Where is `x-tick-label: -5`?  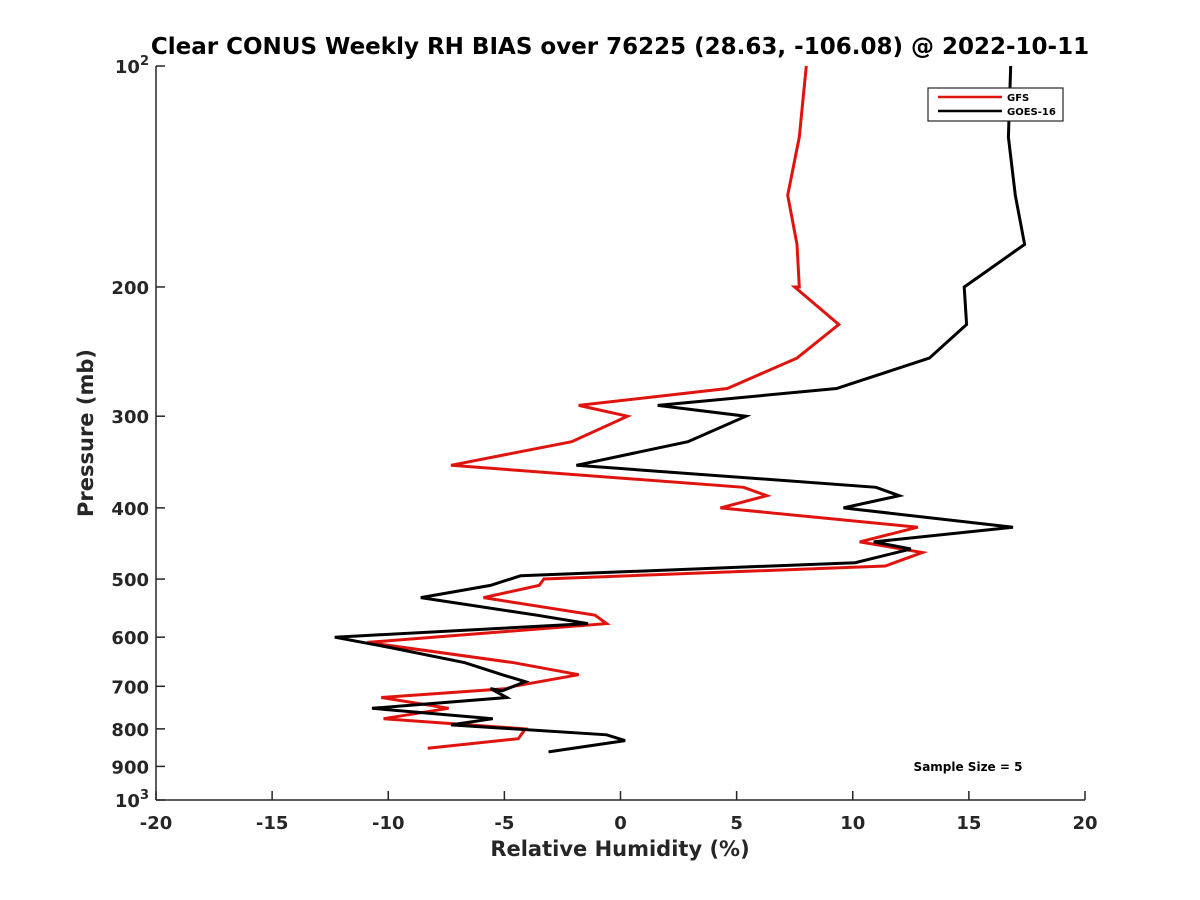 x-tick-label: -5 is located at coordinates (504, 823).